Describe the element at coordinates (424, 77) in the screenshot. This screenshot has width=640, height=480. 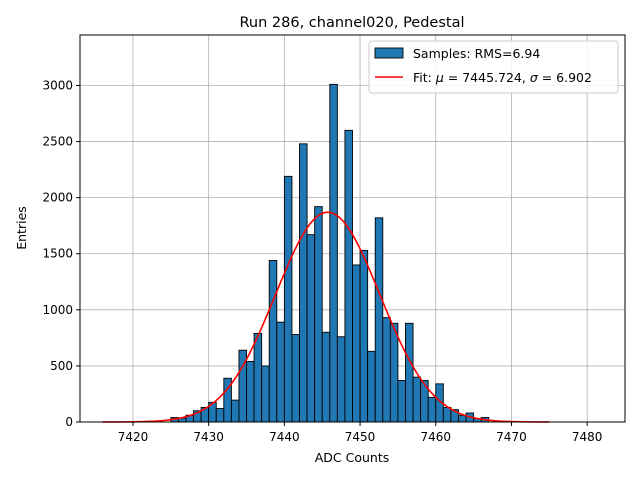
I see `legend-fit-prefix: Fit:` at that location.